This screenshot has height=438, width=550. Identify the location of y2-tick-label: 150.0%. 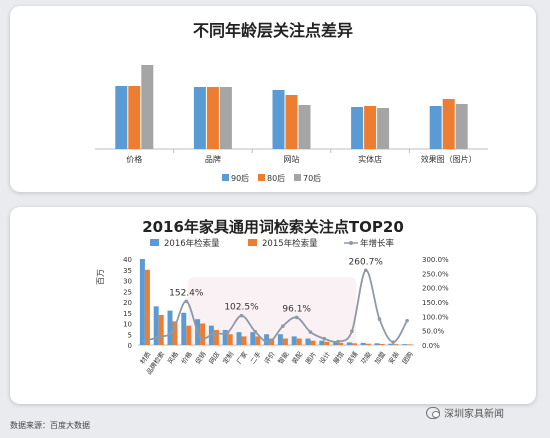
(435, 303).